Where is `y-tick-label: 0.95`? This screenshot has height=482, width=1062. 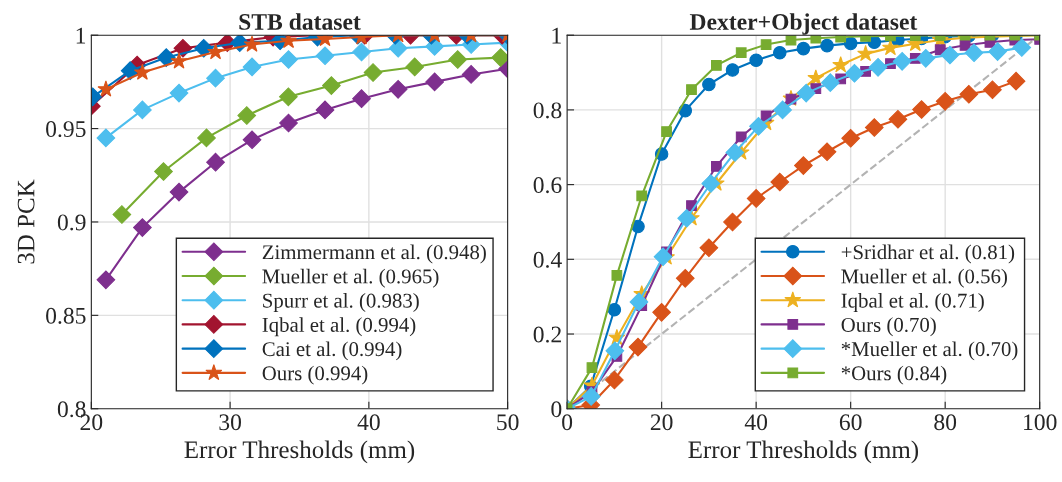
y-tick-label: 0.95 is located at coordinates (66, 129).